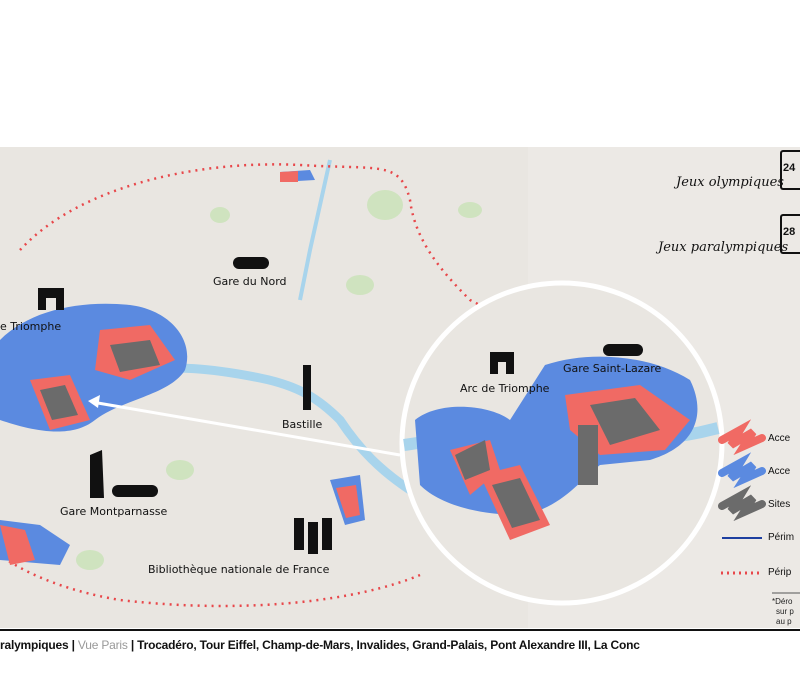 The width and height of the screenshot is (800, 675). I want to click on caption-games: ralympiques |, so click(39, 645).